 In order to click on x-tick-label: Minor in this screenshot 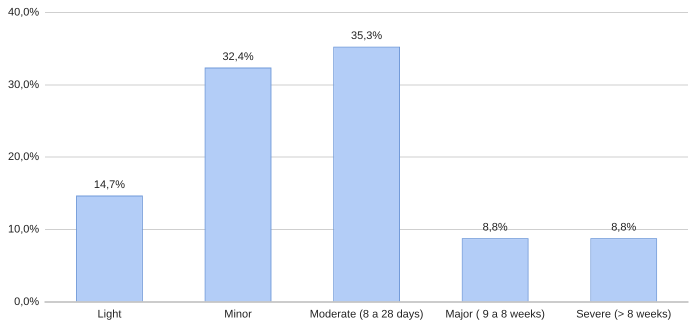, I will do `click(238, 314)`.